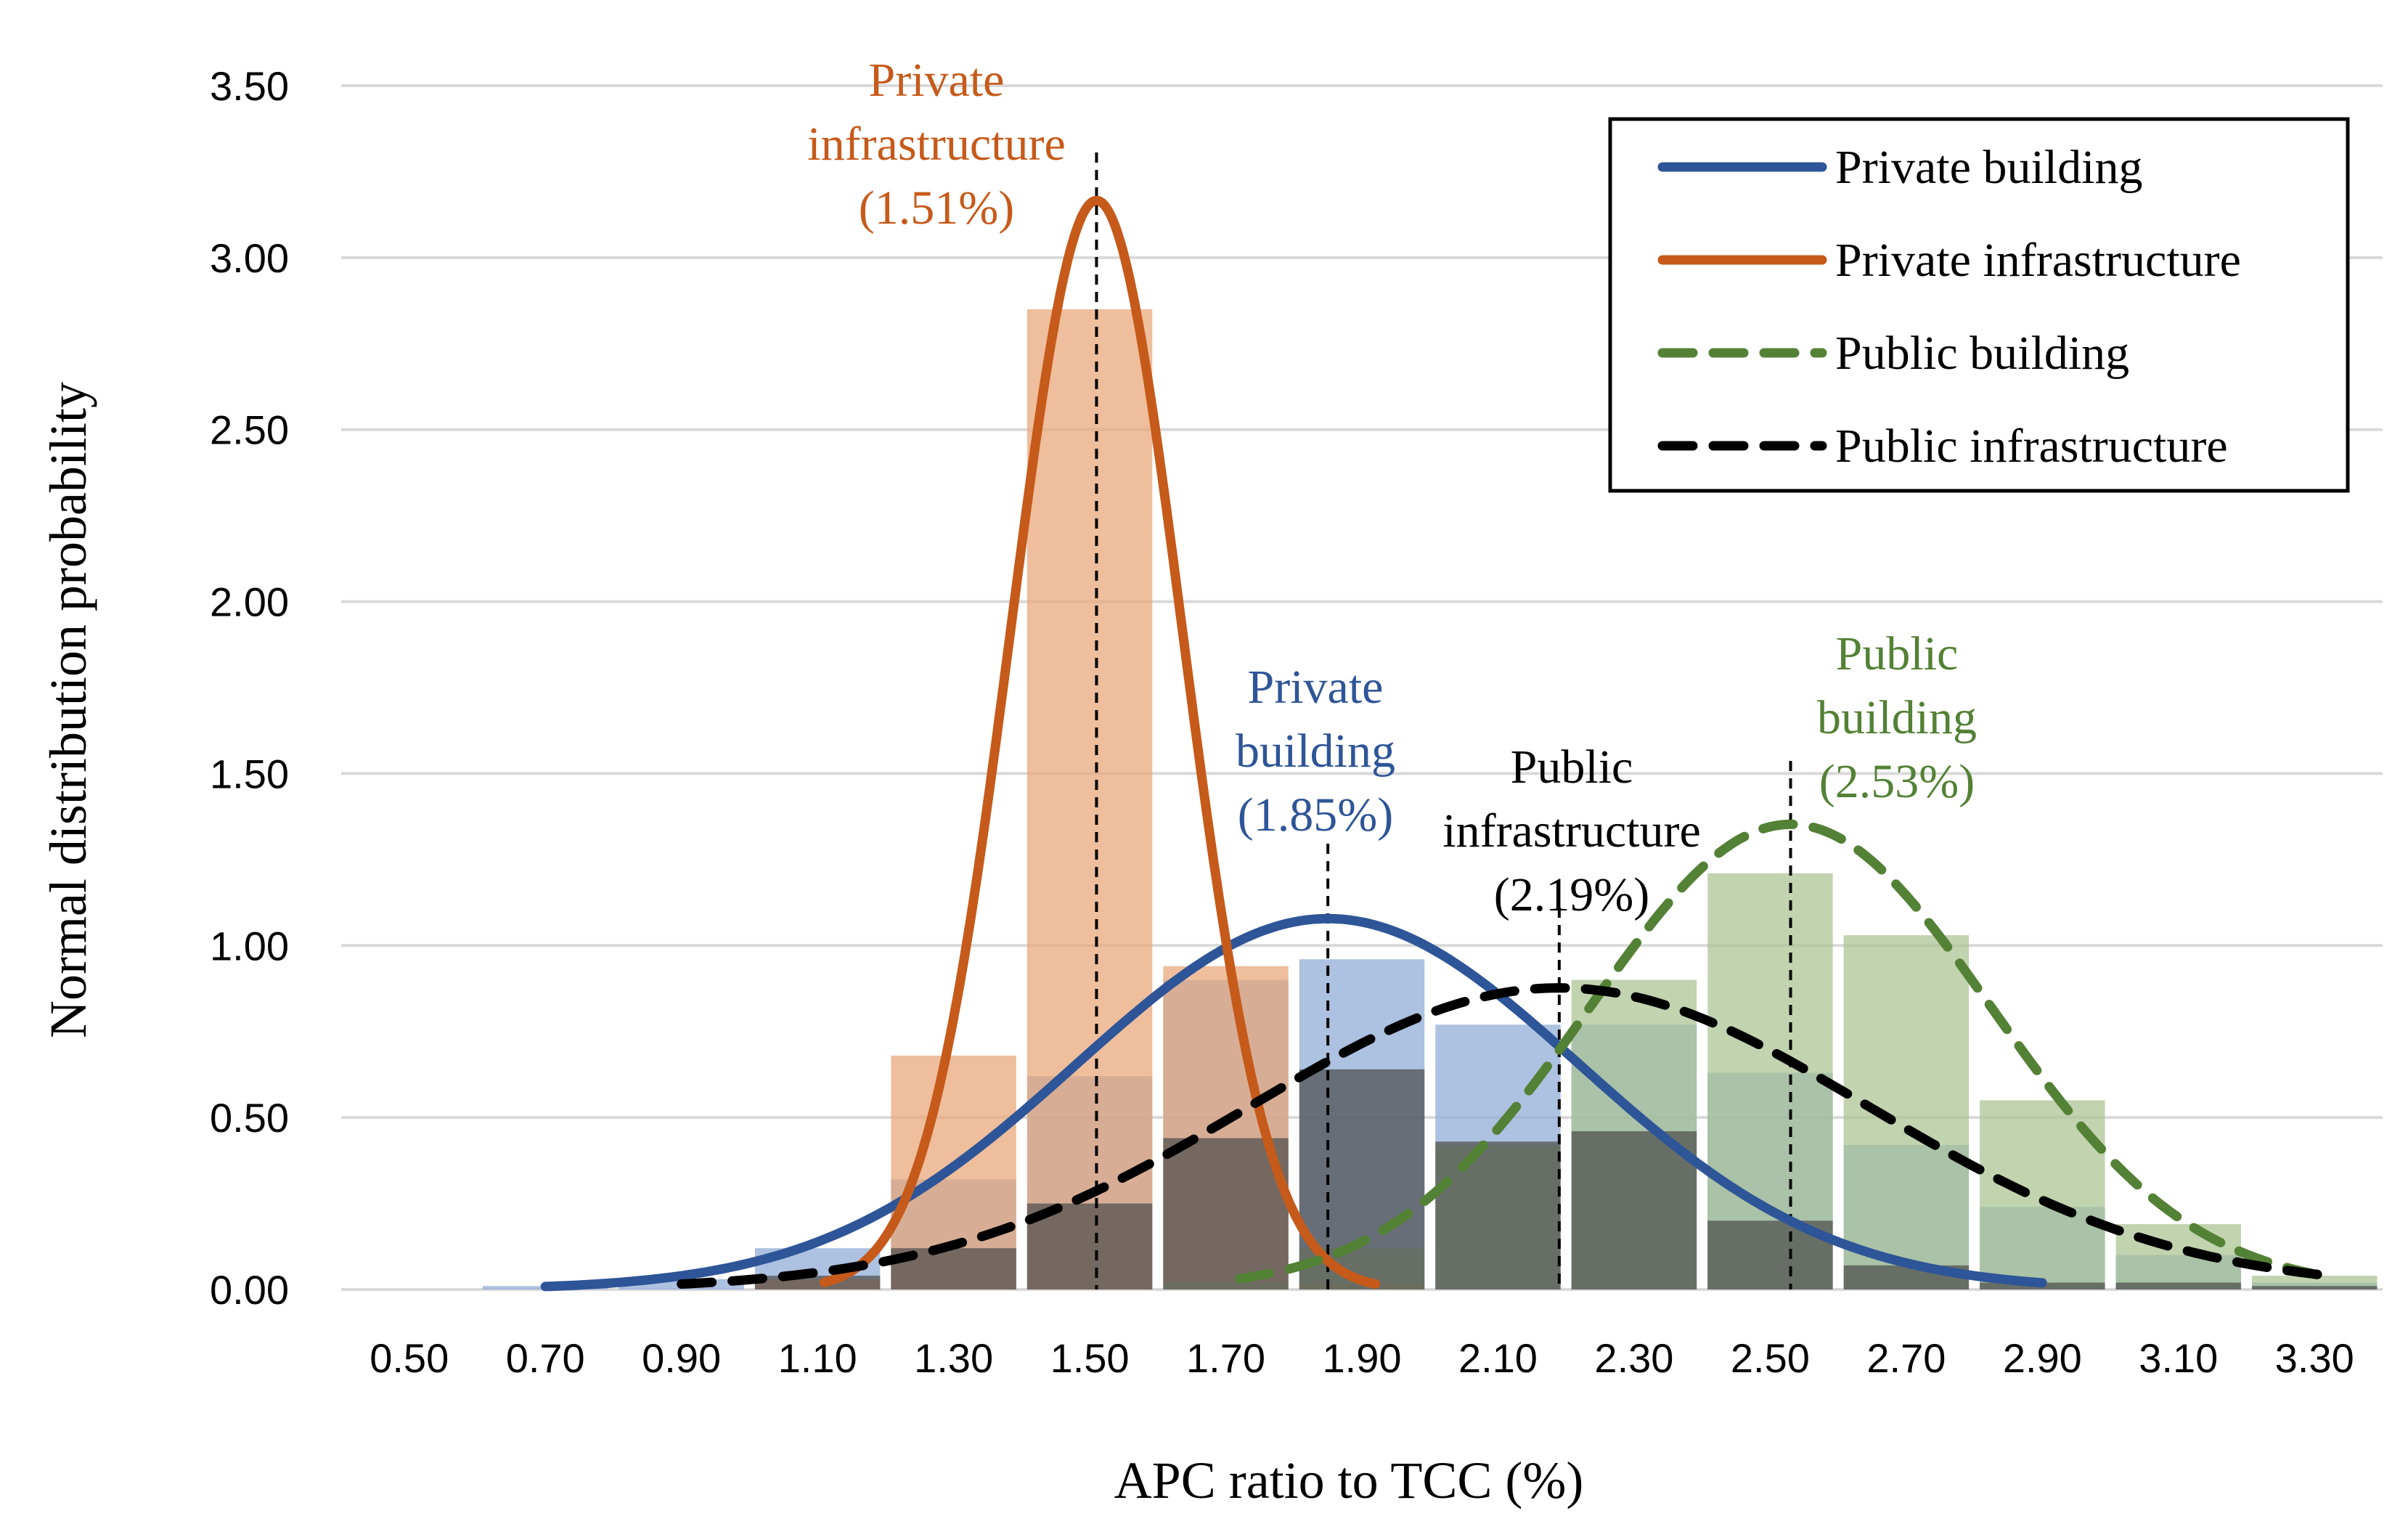 This screenshot has height=1516, width=2408. Describe the element at coordinates (1315, 752) in the screenshot. I see `annotation-private-building: building` at that location.